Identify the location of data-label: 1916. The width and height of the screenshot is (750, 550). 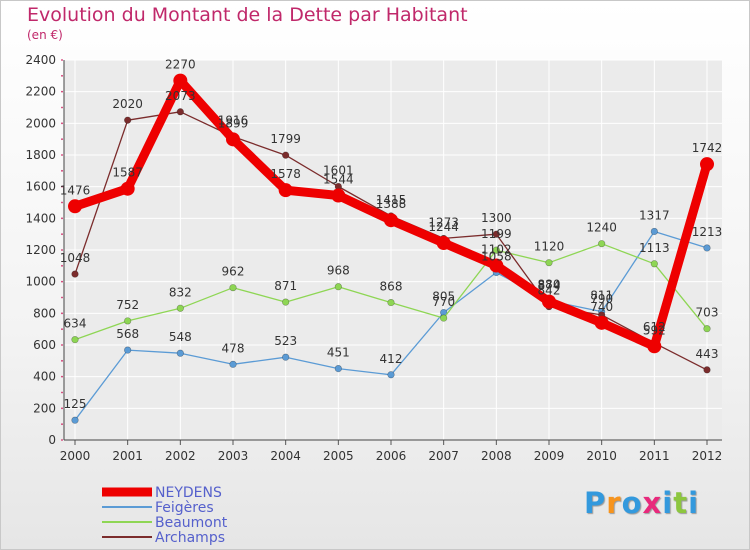
(233, 121).